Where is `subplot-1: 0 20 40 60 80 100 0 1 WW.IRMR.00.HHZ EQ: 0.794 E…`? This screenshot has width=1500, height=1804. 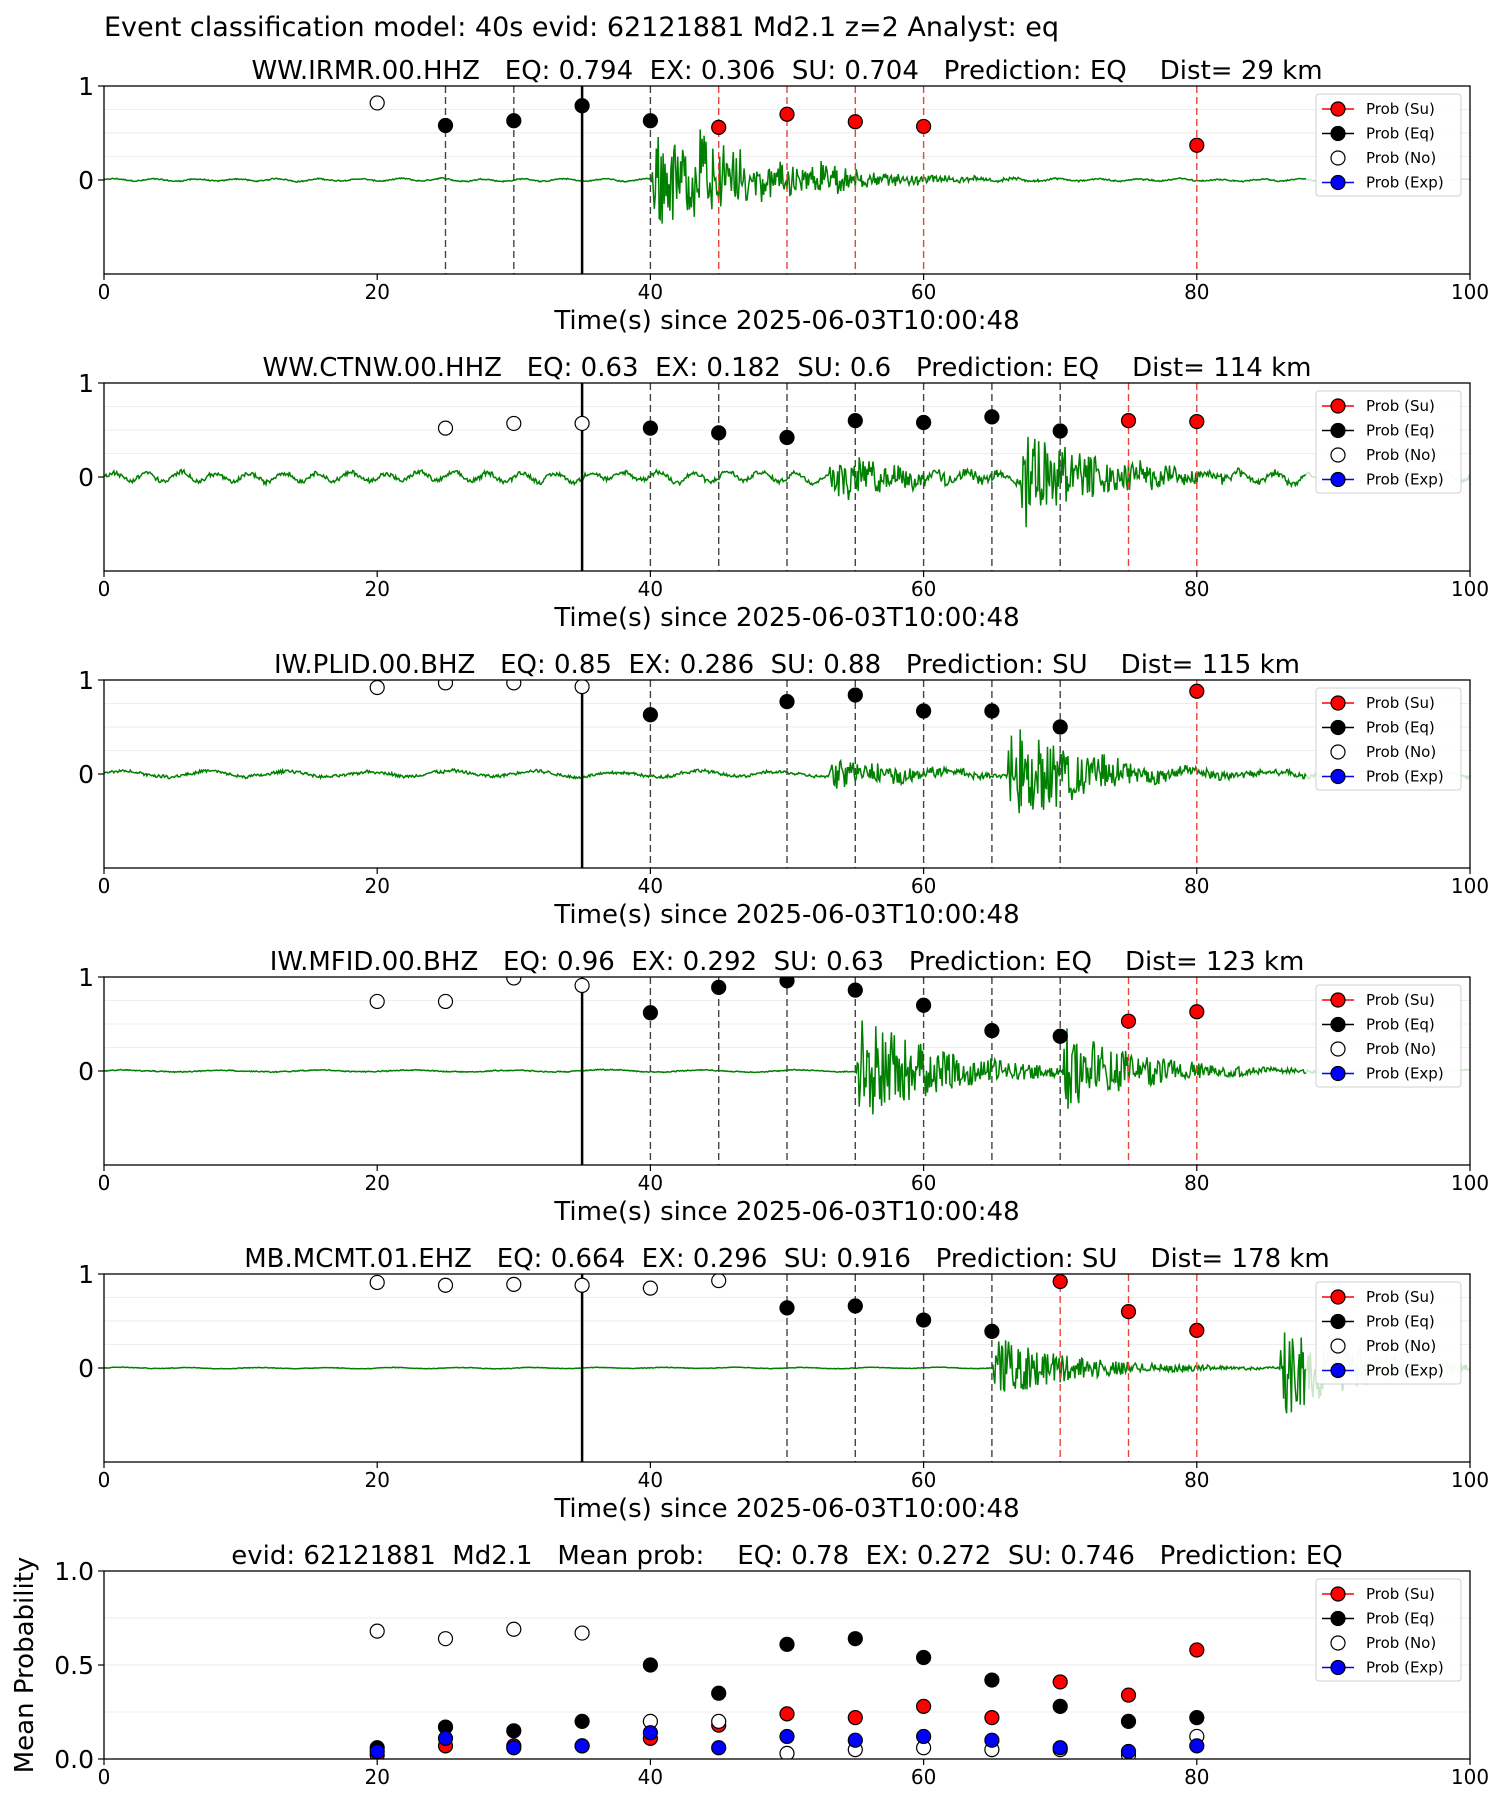
subplot-1: 0 20 40 60 80 100 0 1 WW.IRMR.00.HHZ EQ: 0.794 E… is located at coordinates (783, 196).